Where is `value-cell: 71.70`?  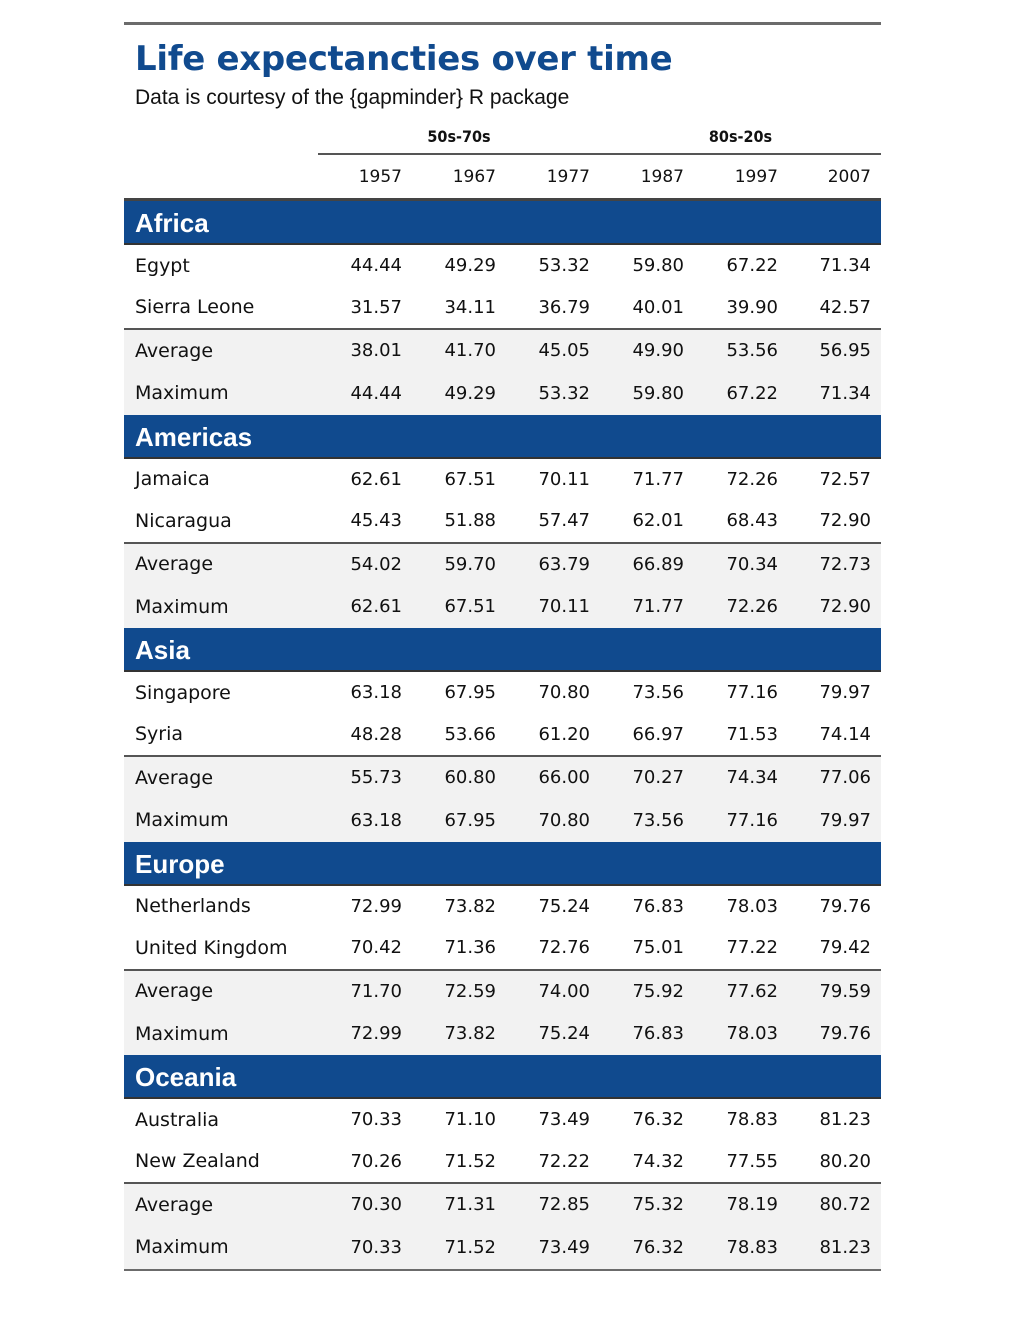
value-cell: 71.70 is located at coordinates (376, 991).